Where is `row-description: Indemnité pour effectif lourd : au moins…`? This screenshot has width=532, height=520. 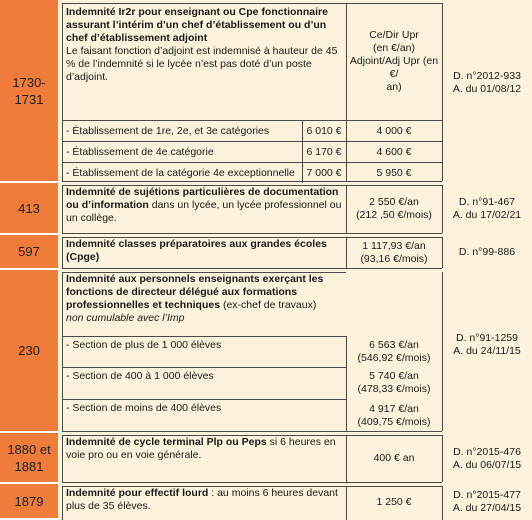 row-description: Indemnité pour effectif lourd : au moins… is located at coordinates (204, 502).